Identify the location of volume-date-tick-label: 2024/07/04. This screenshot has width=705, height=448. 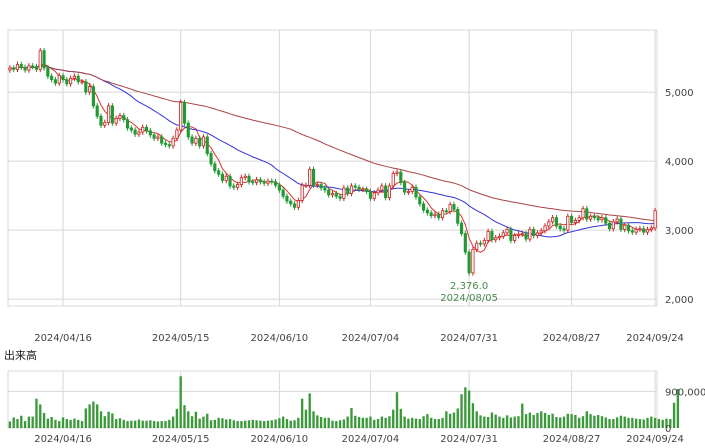
(371, 439).